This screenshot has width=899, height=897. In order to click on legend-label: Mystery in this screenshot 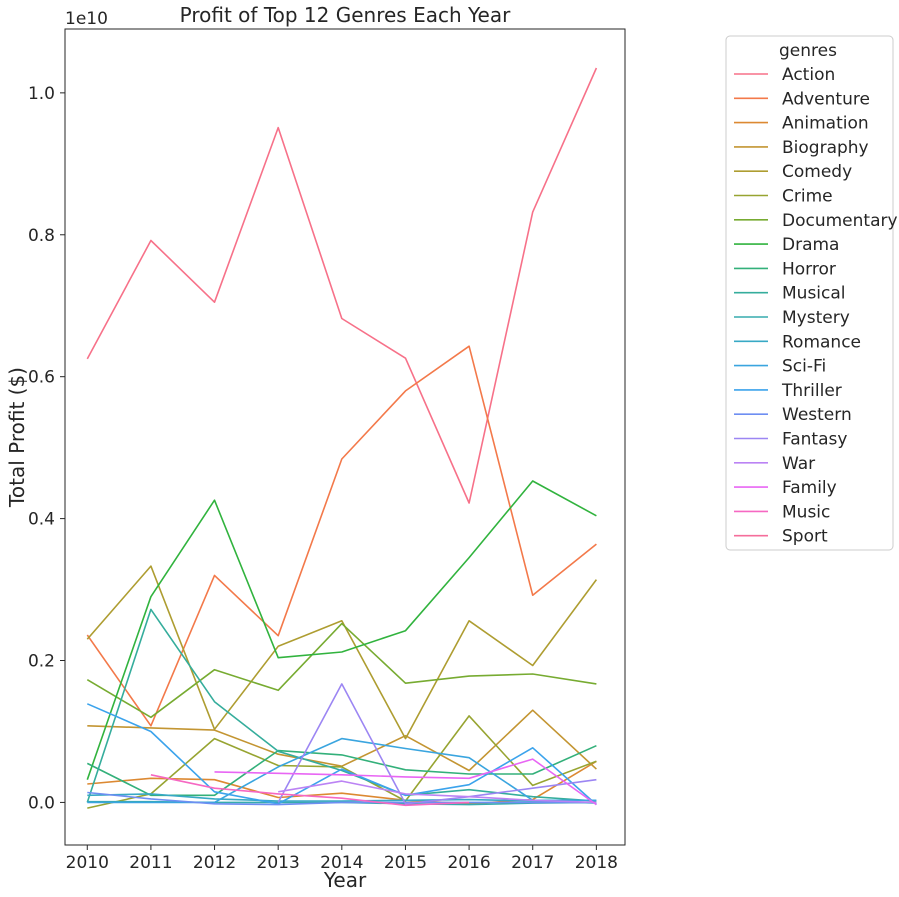, I will do `click(816, 318)`.